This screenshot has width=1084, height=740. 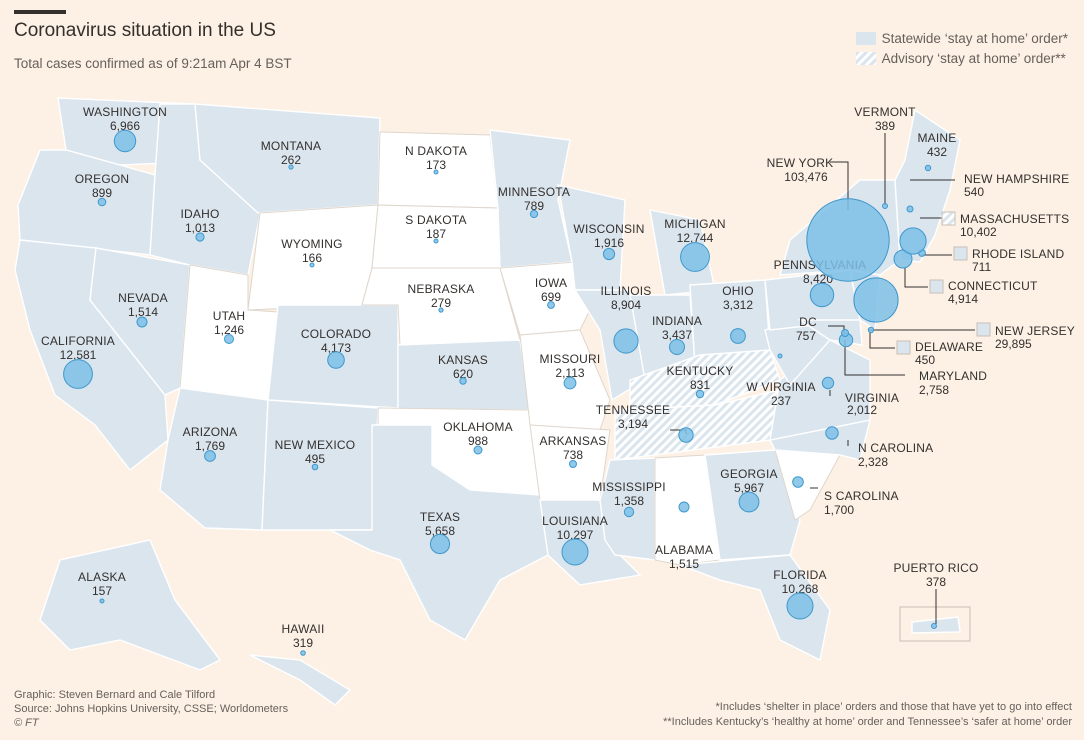 What do you see at coordinates (1035, 331) in the screenshot?
I see `svg-text: NEW JERSEY` at bounding box center [1035, 331].